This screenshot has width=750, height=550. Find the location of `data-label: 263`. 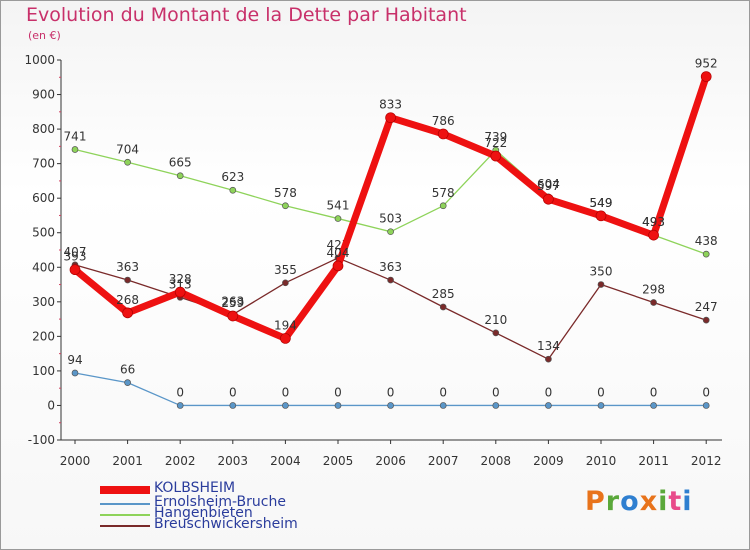

data-label: 263 is located at coordinates (232, 302).